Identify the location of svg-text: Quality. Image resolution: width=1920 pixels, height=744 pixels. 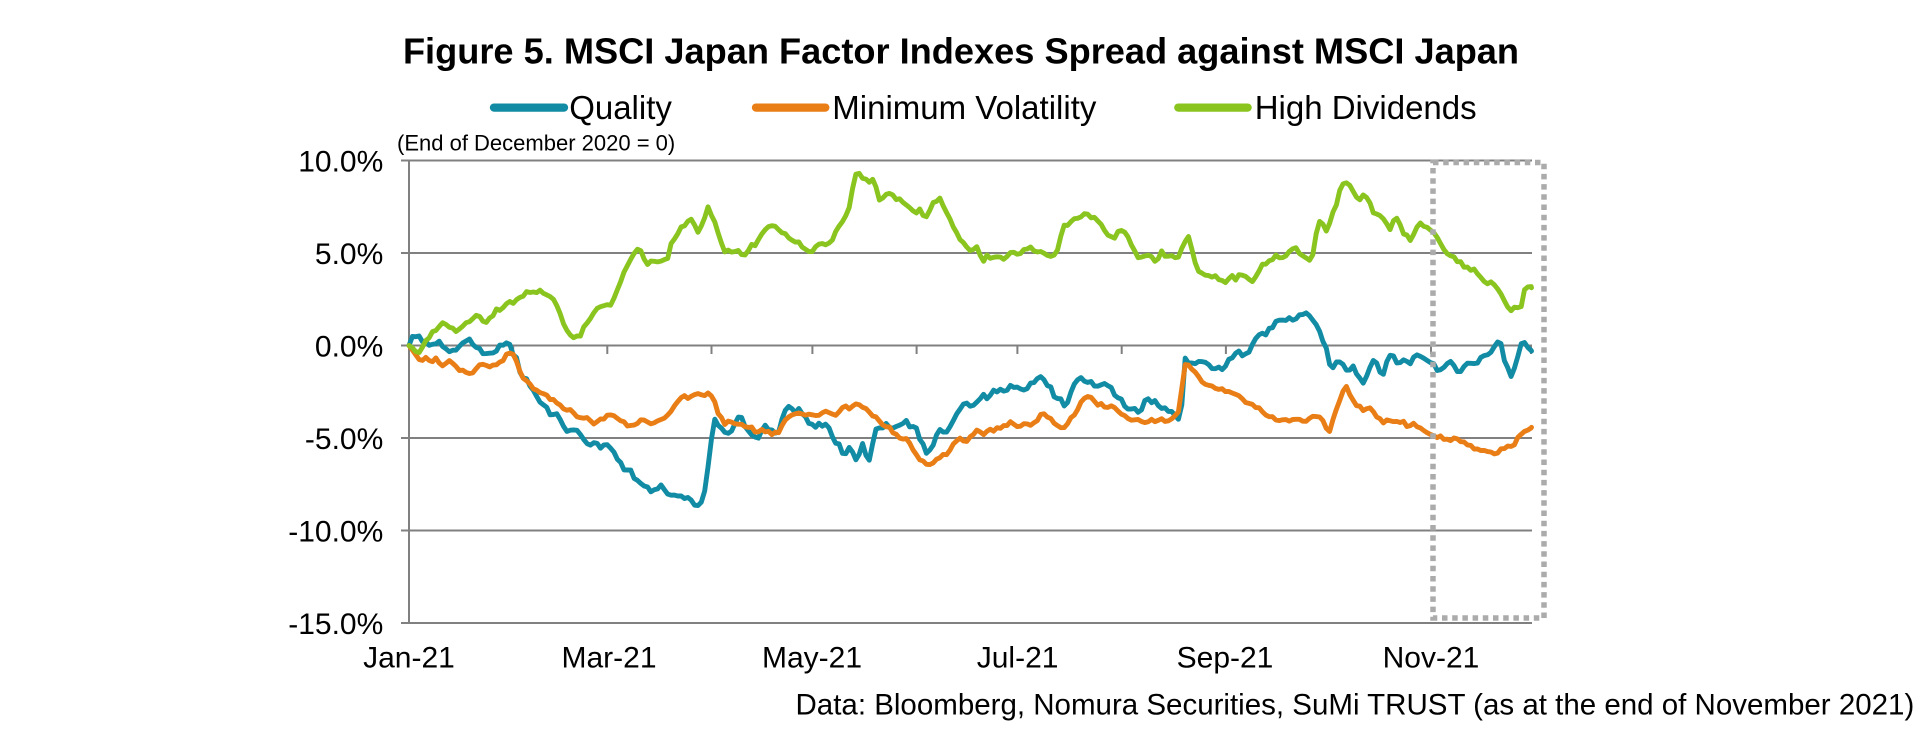
(620, 107).